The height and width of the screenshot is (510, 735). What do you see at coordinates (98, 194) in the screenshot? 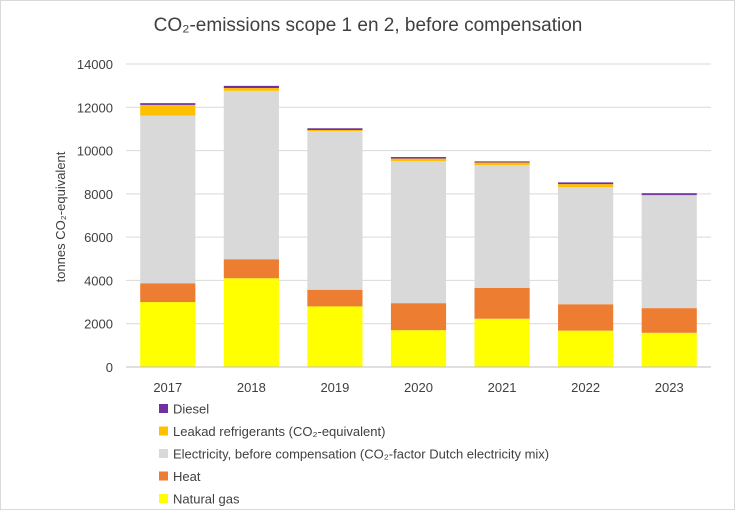
I see `y-tick-label: 8000` at bounding box center [98, 194].